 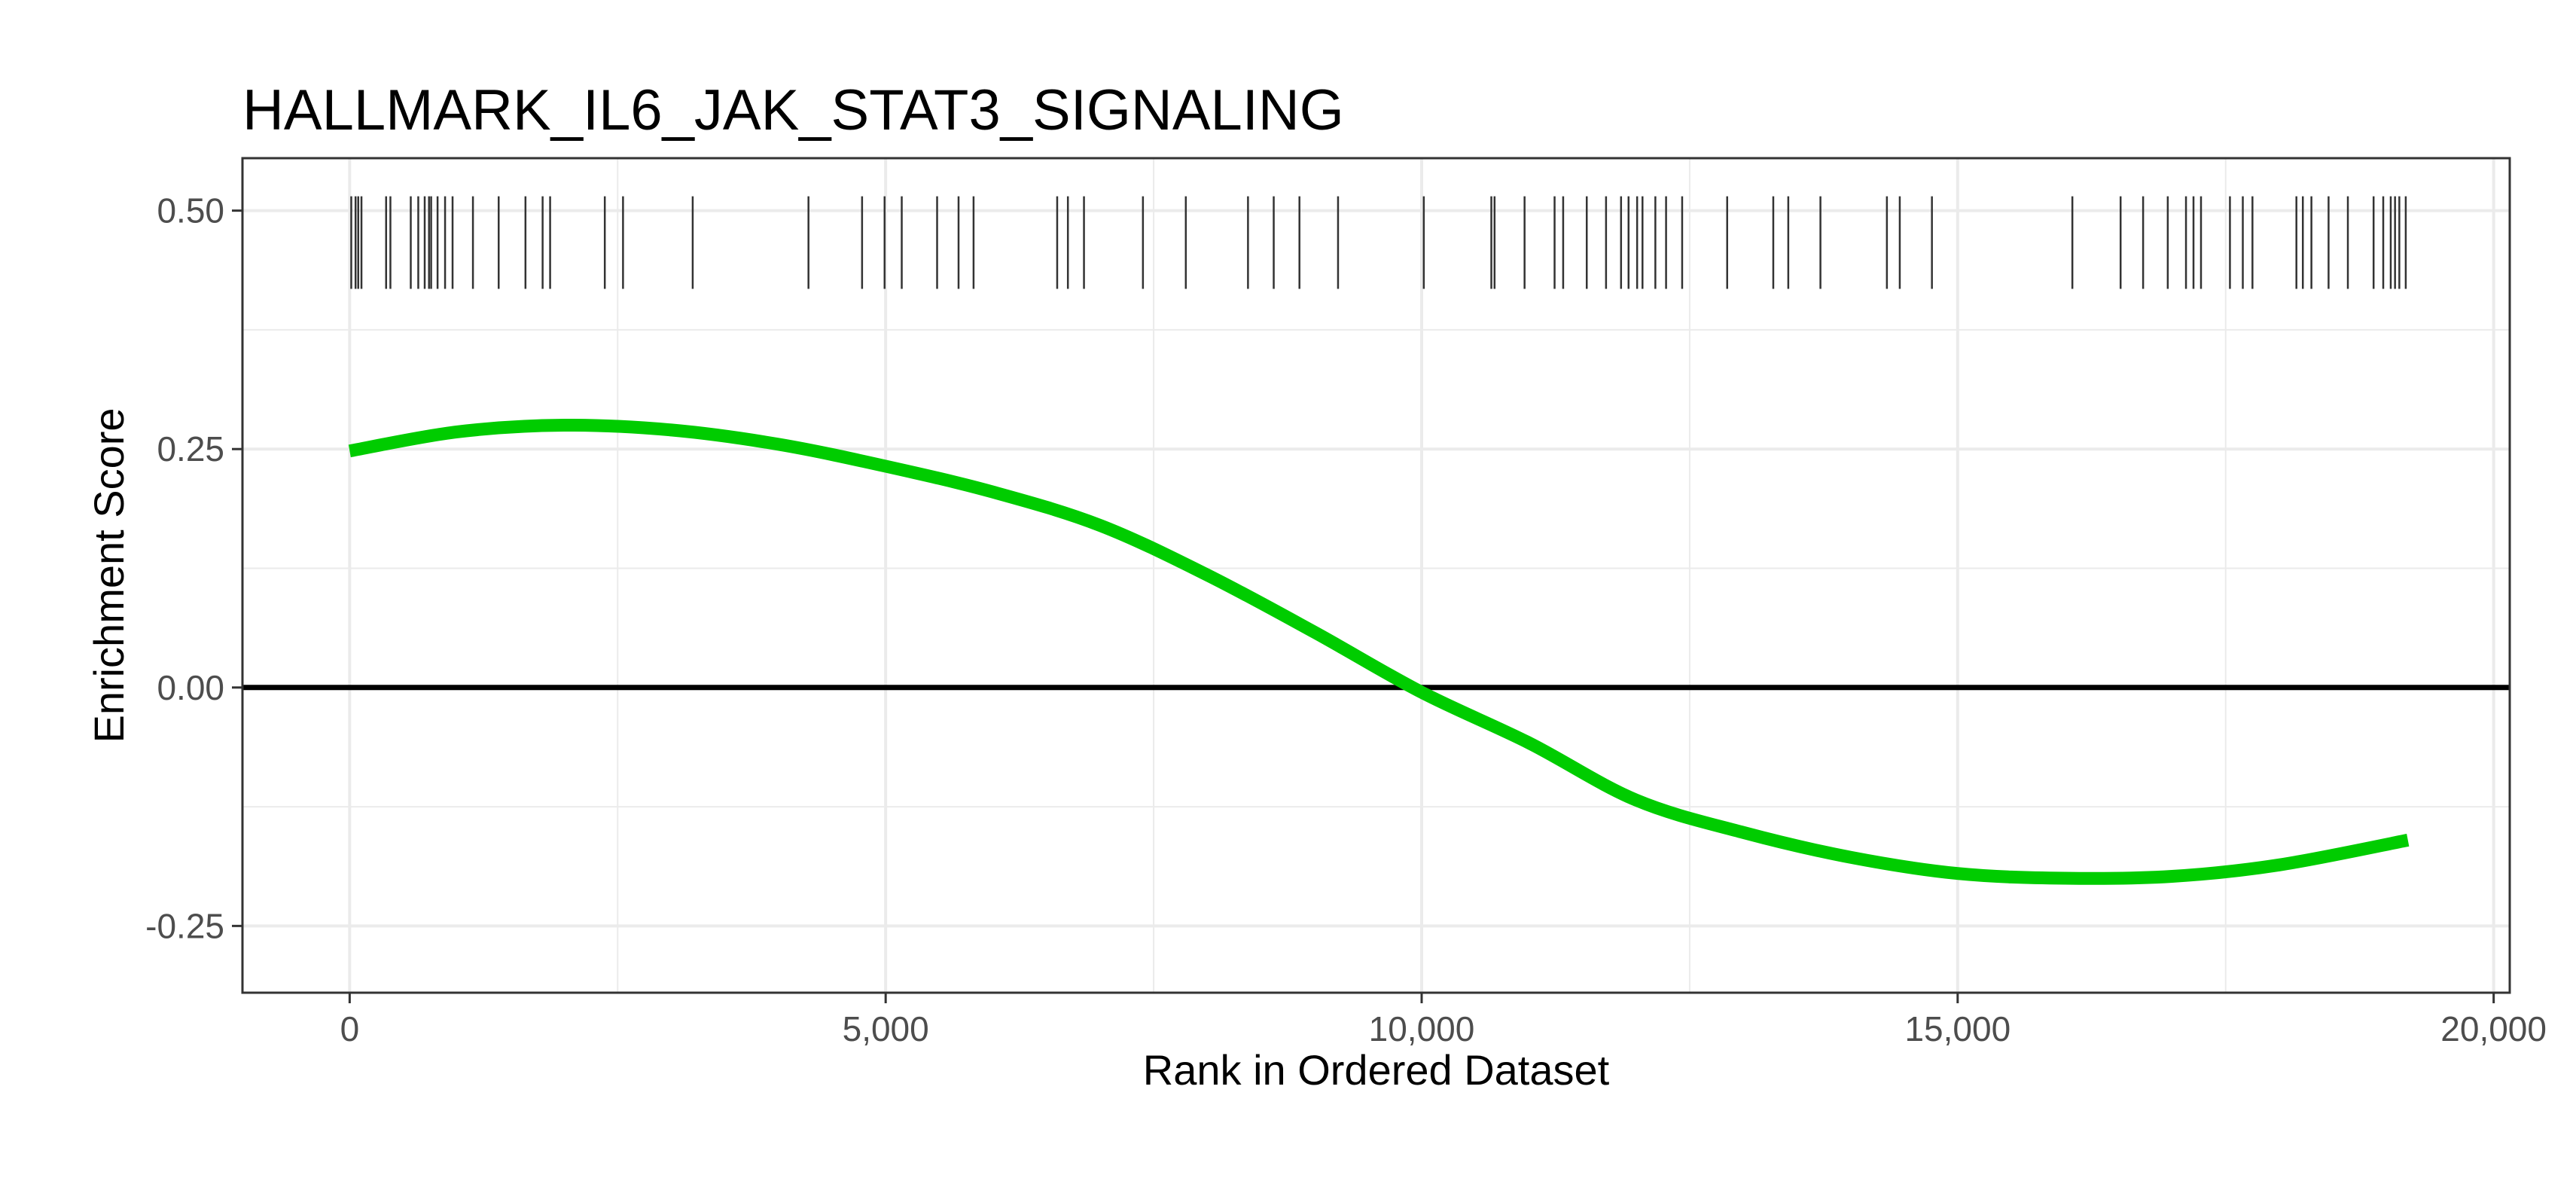 I want to click on y-axis-title: Enrichment Score, so click(x=109, y=575).